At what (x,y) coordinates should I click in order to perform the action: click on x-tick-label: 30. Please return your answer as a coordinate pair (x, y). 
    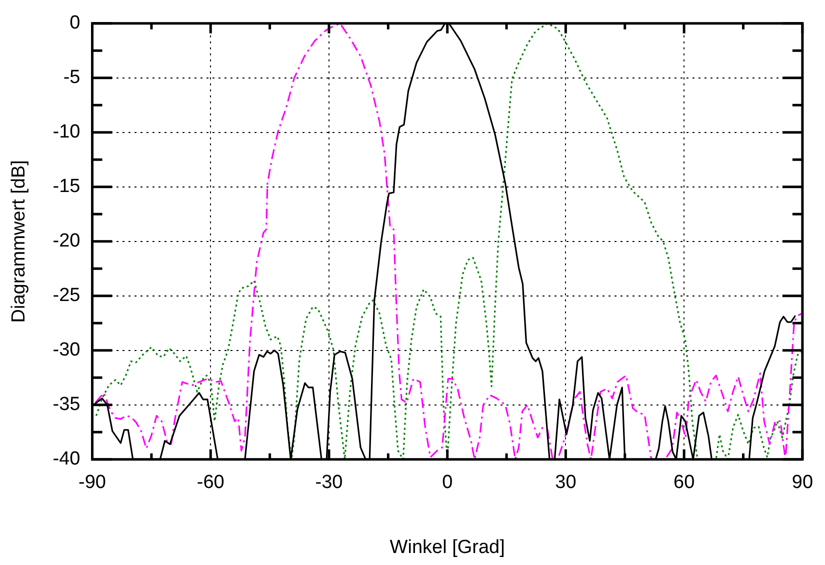
    Looking at the image, I should click on (565, 483).